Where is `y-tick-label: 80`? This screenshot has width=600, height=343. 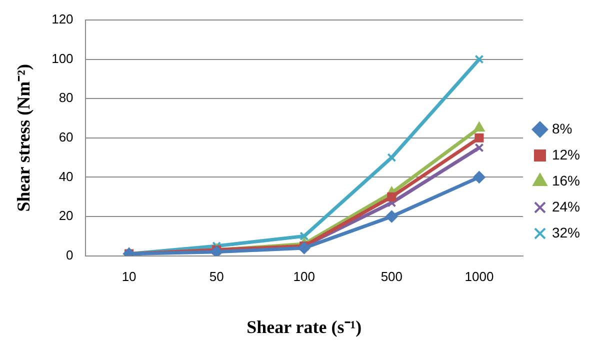 y-tick-label: 80 is located at coordinates (66, 98).